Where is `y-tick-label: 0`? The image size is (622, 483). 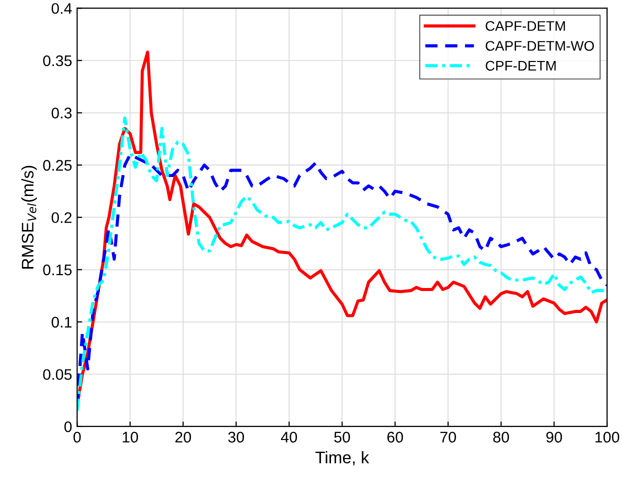 y-tick-label: 0 is located at coordinates (68, 426).